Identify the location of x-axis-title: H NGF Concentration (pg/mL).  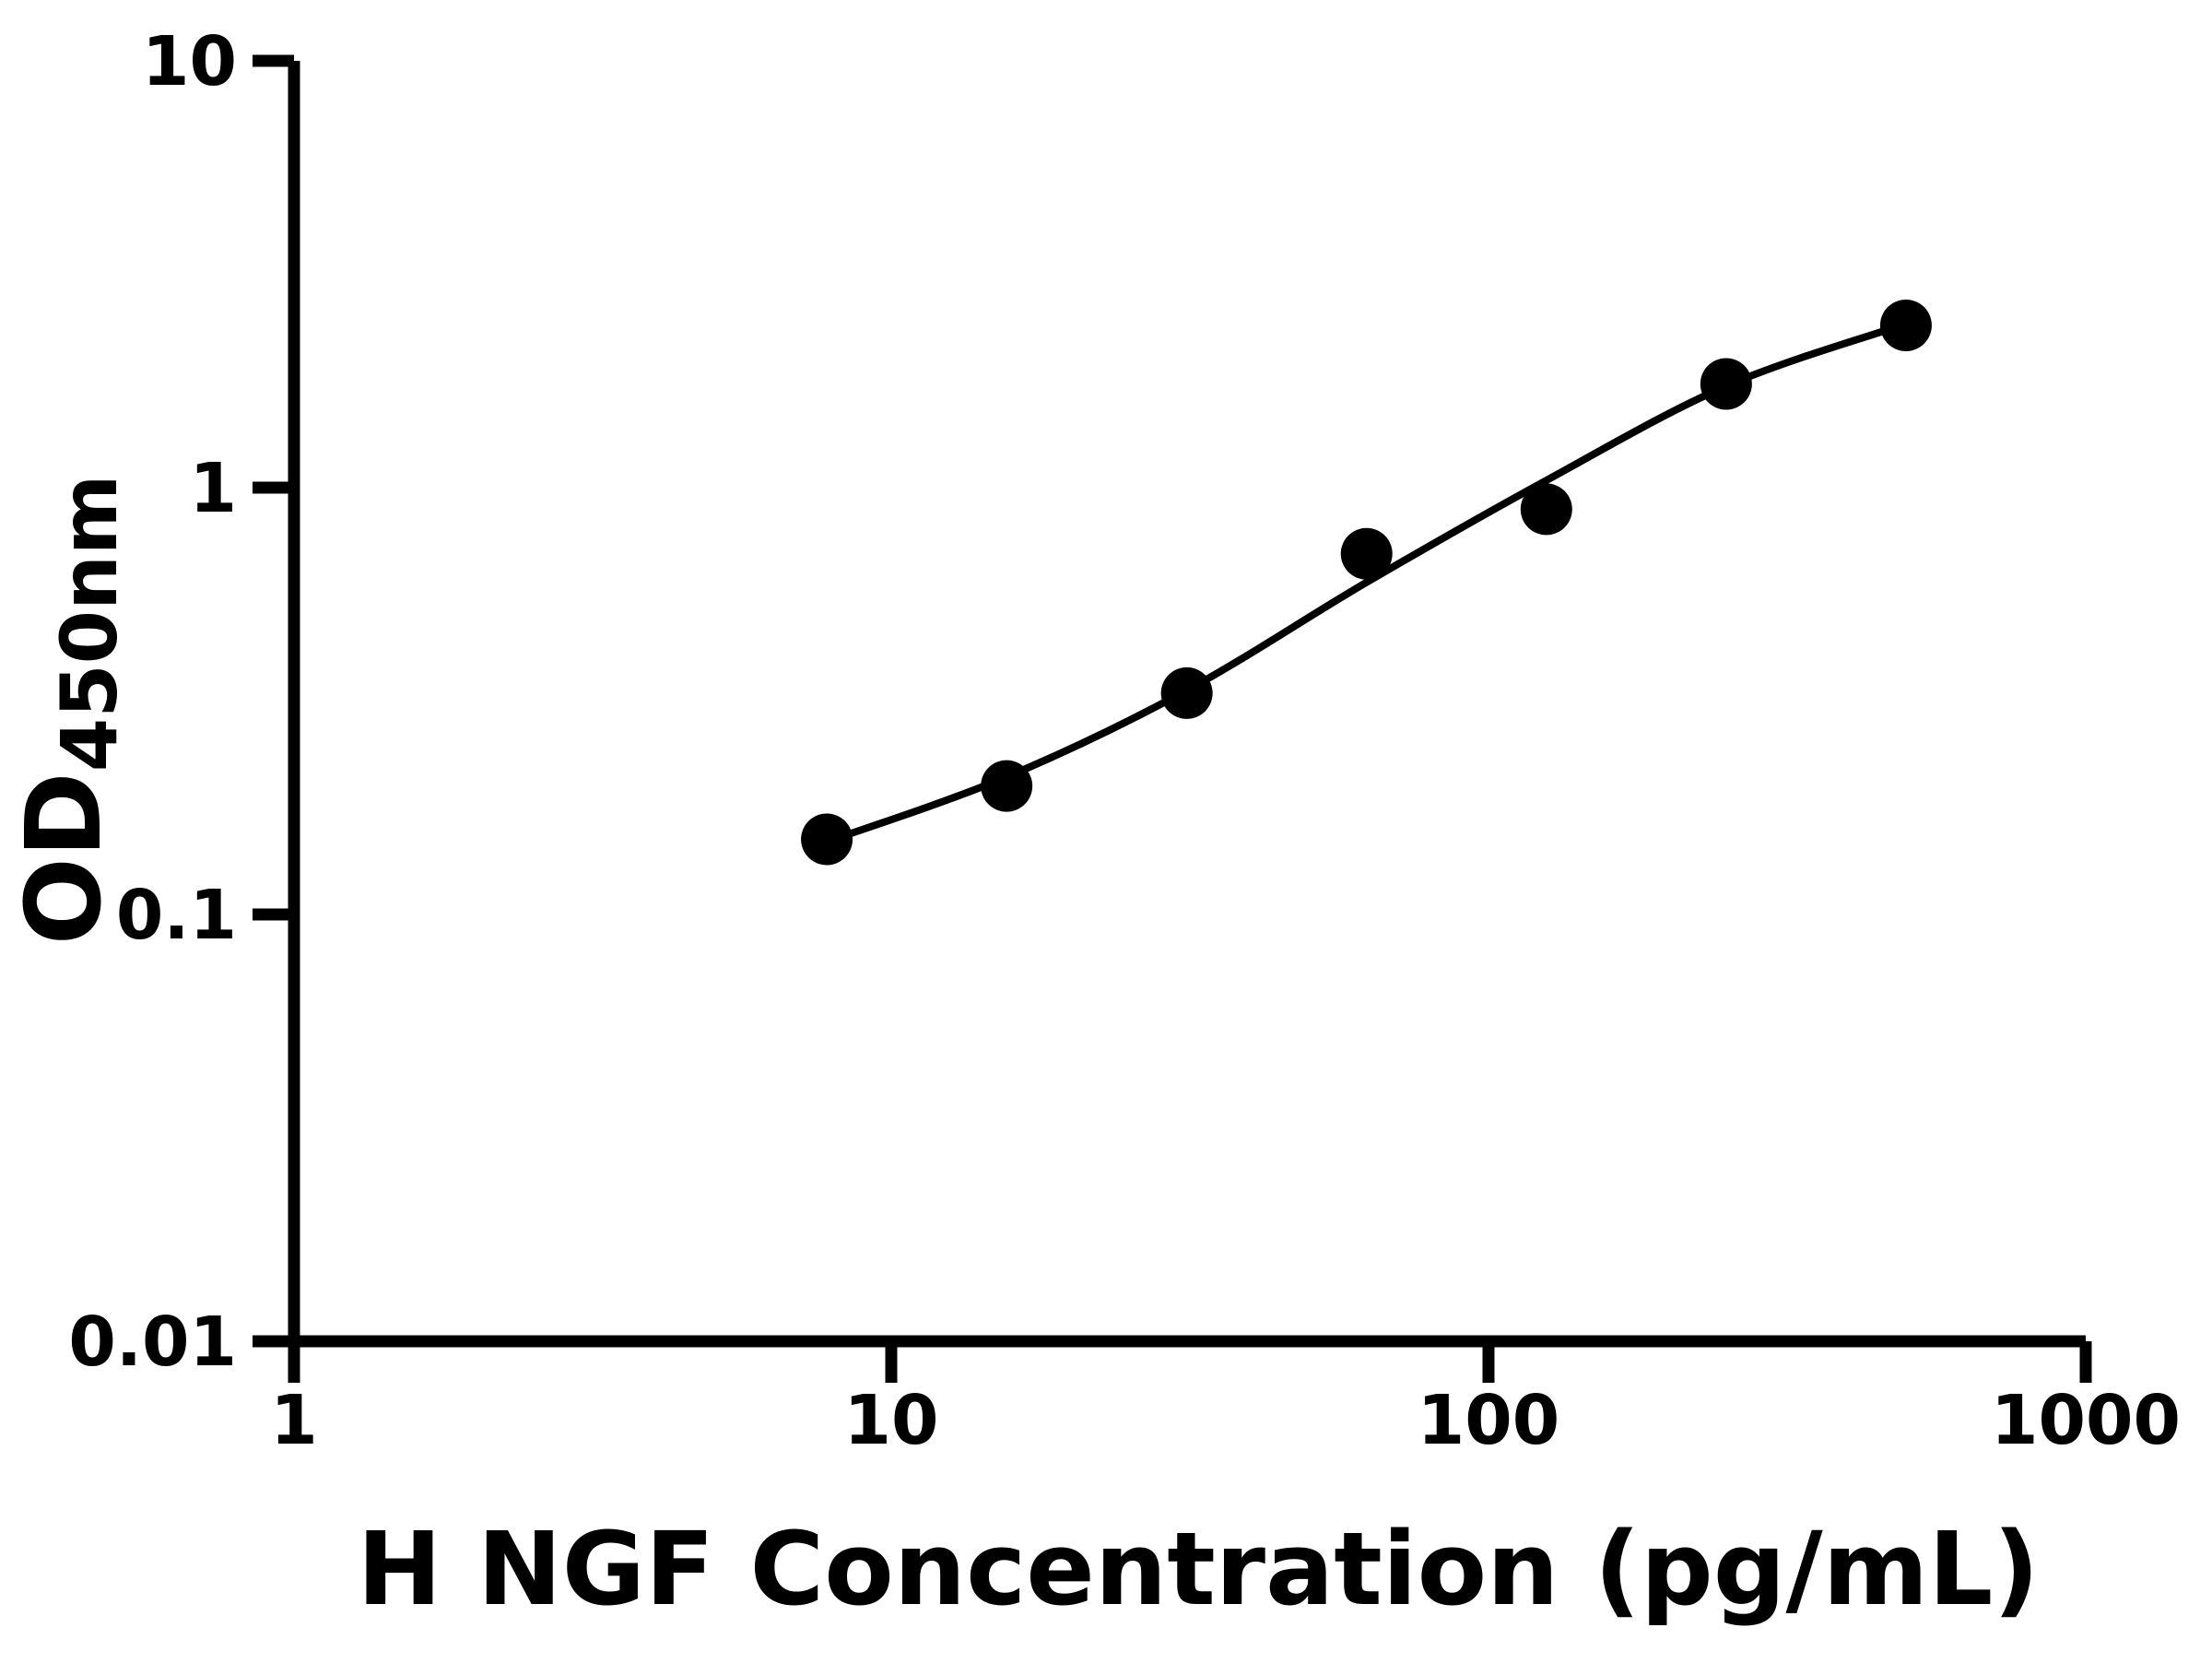
(1198, 1569).